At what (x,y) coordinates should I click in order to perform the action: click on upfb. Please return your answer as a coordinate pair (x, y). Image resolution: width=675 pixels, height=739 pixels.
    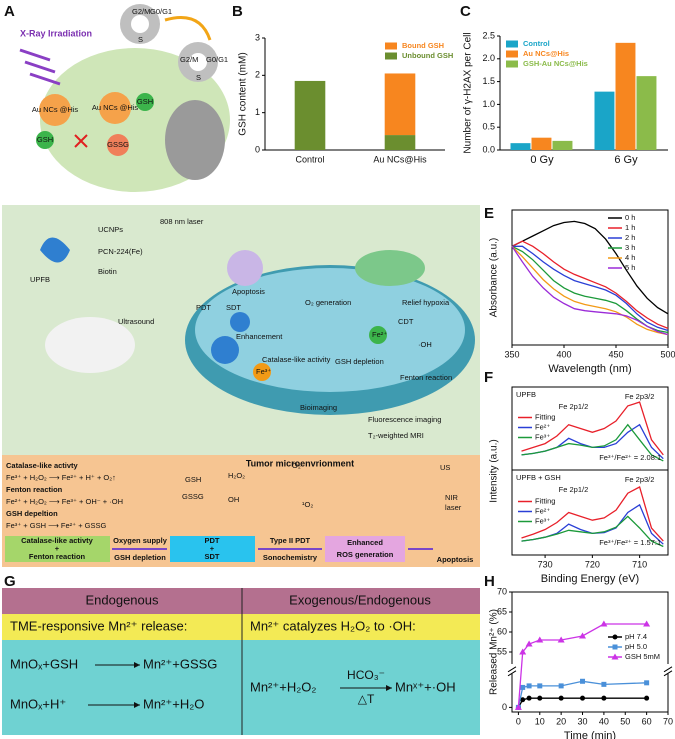
    Looking at the image, I should click on (55, 250).